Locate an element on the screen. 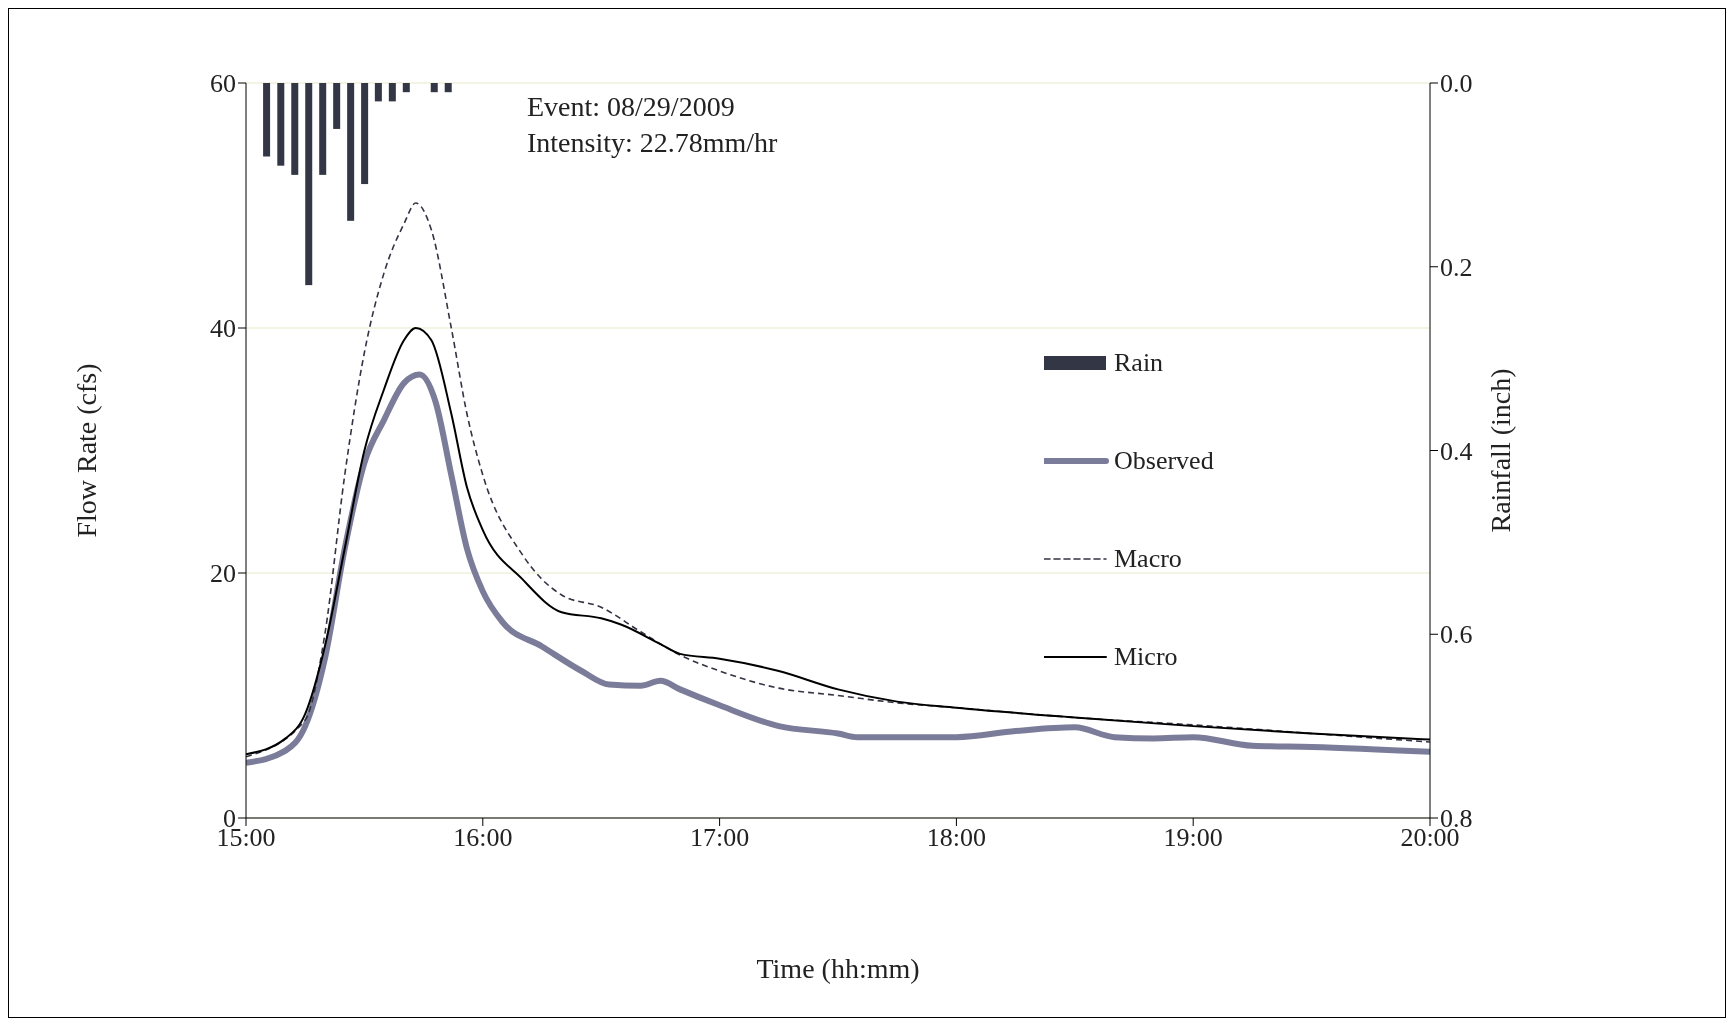  legend-label: Micro is located at coordinates (1146, 657).